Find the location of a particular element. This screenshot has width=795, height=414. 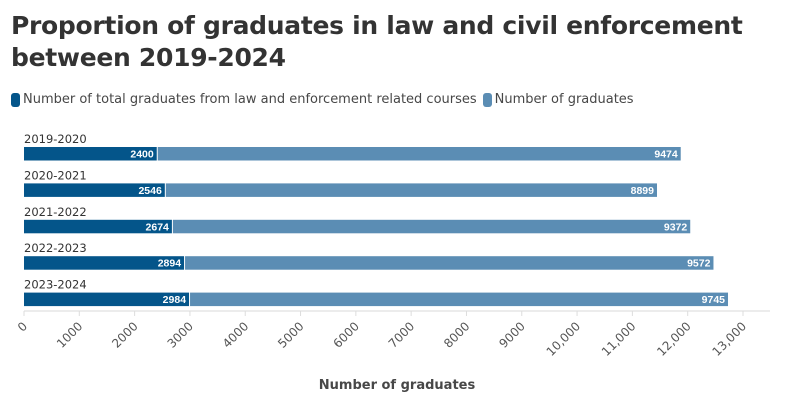

x-tick-label: 10,000 is located at coordinates (564, 339).